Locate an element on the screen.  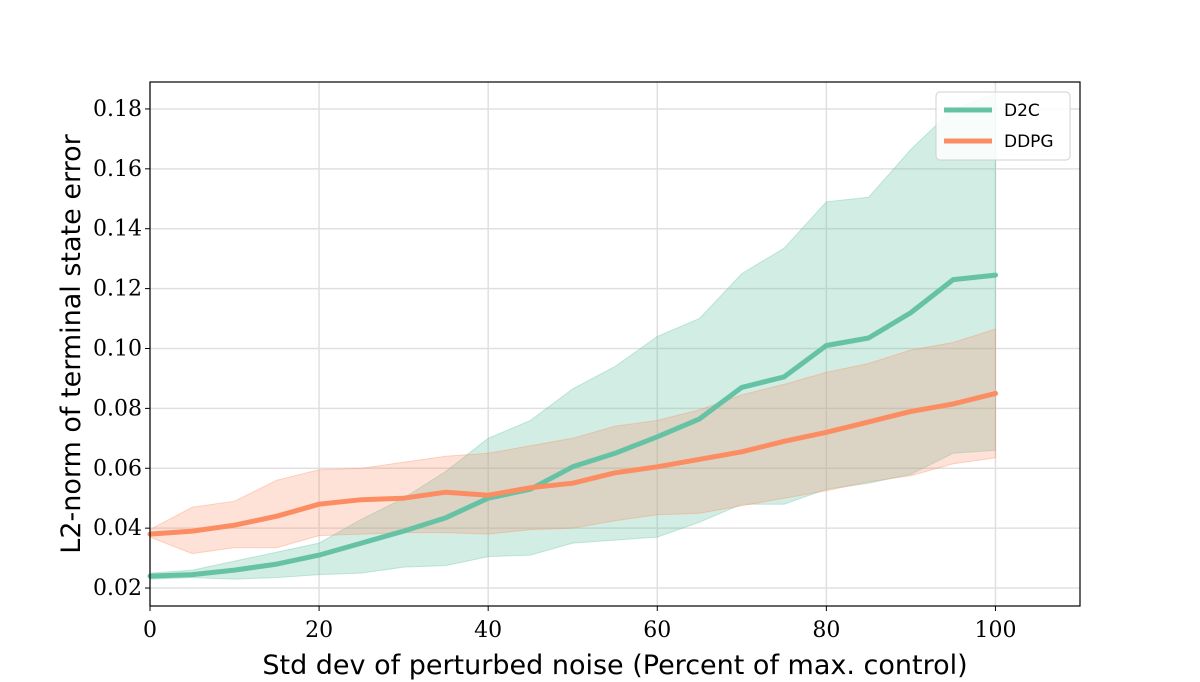
y-tick-label: 0.14 is located at coordinates (117, 229).